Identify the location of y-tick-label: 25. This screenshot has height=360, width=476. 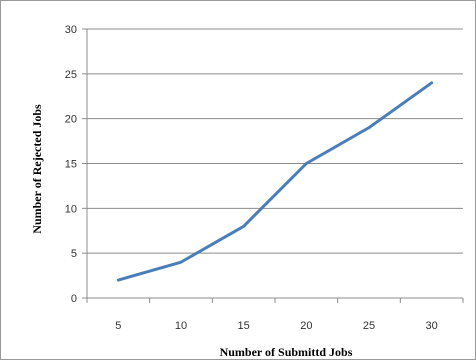
(71, 75).